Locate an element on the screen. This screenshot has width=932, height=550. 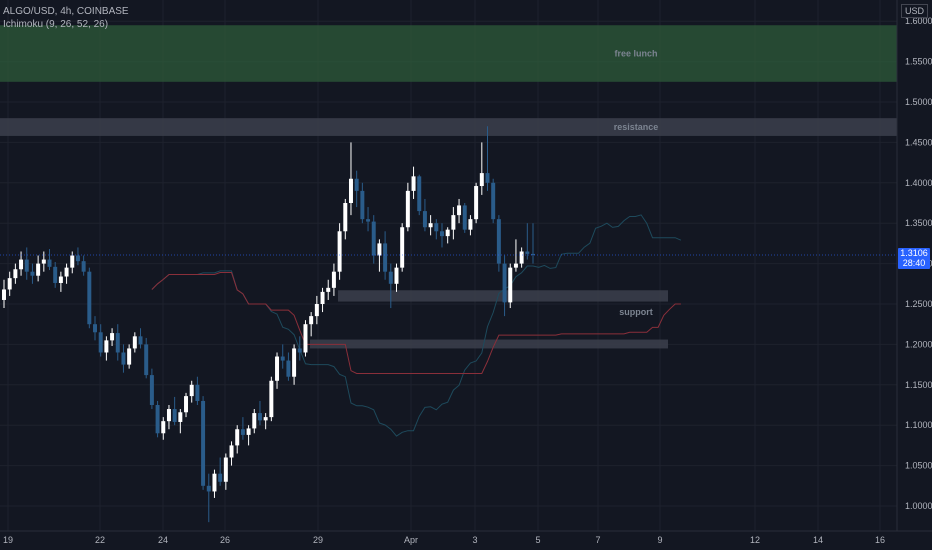
y-tick-label: 1.6000 is located at coordinates (918, 21).